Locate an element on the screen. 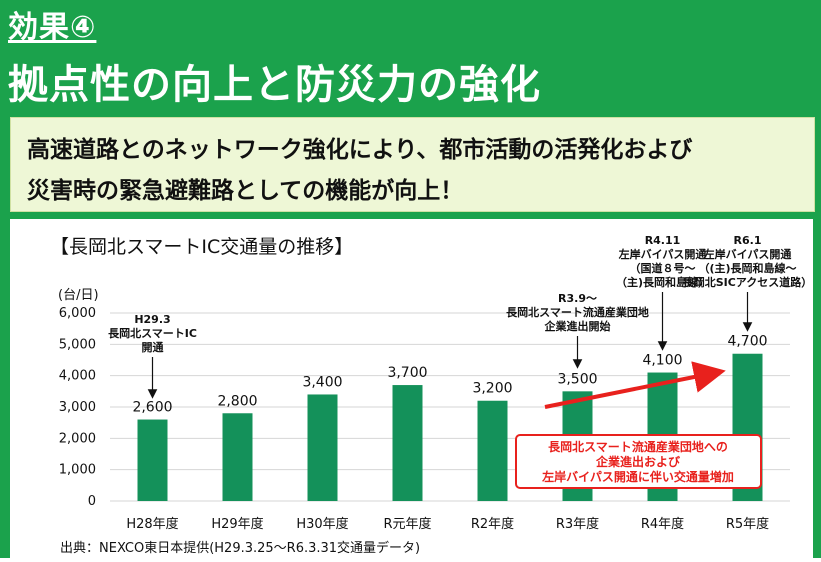 The height and width of the screenshot is (562, 821). bar-value-label: 3,400 is located at coordinates (322, 382).